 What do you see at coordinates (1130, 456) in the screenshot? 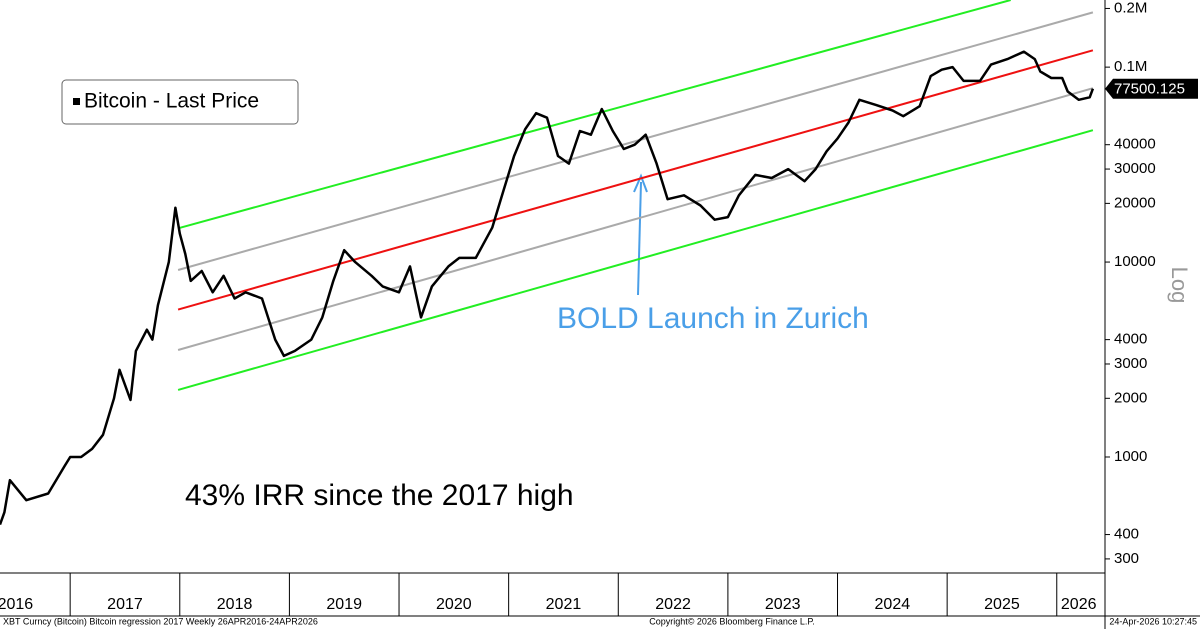
I see `y-tick-label: 1000` at bounding box center [1130, 456].